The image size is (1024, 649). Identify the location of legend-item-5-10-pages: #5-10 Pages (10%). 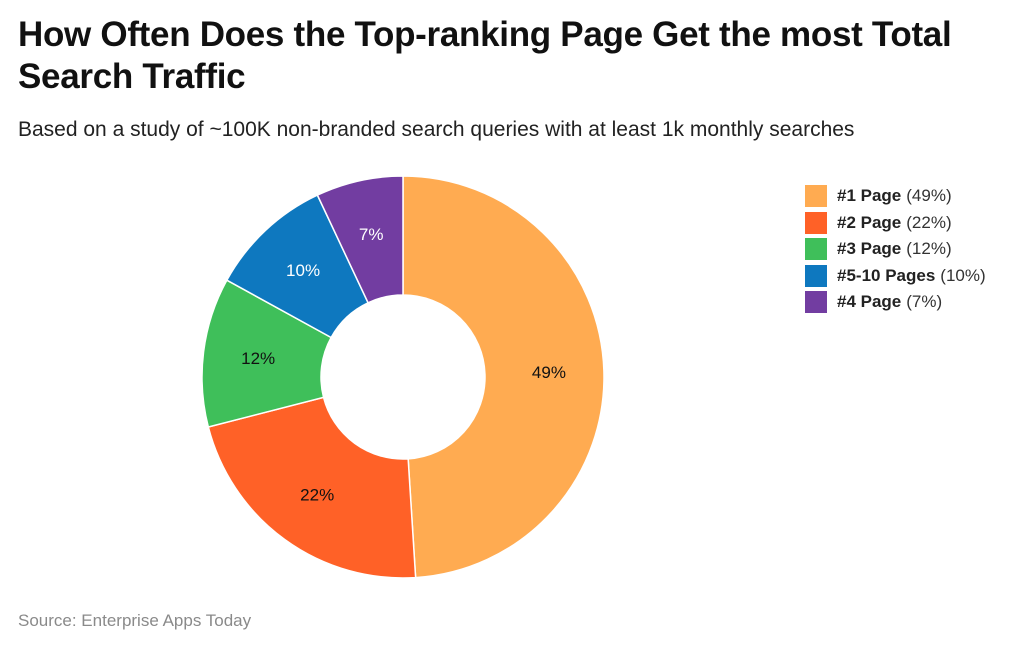
(895, 276).